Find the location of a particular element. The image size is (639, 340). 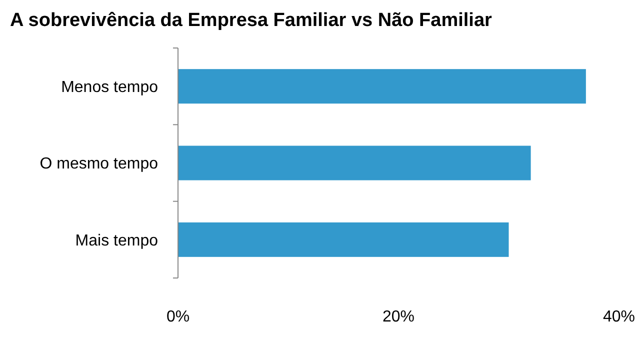

x-tick-label: 20% is located at coordinates (398, 317).